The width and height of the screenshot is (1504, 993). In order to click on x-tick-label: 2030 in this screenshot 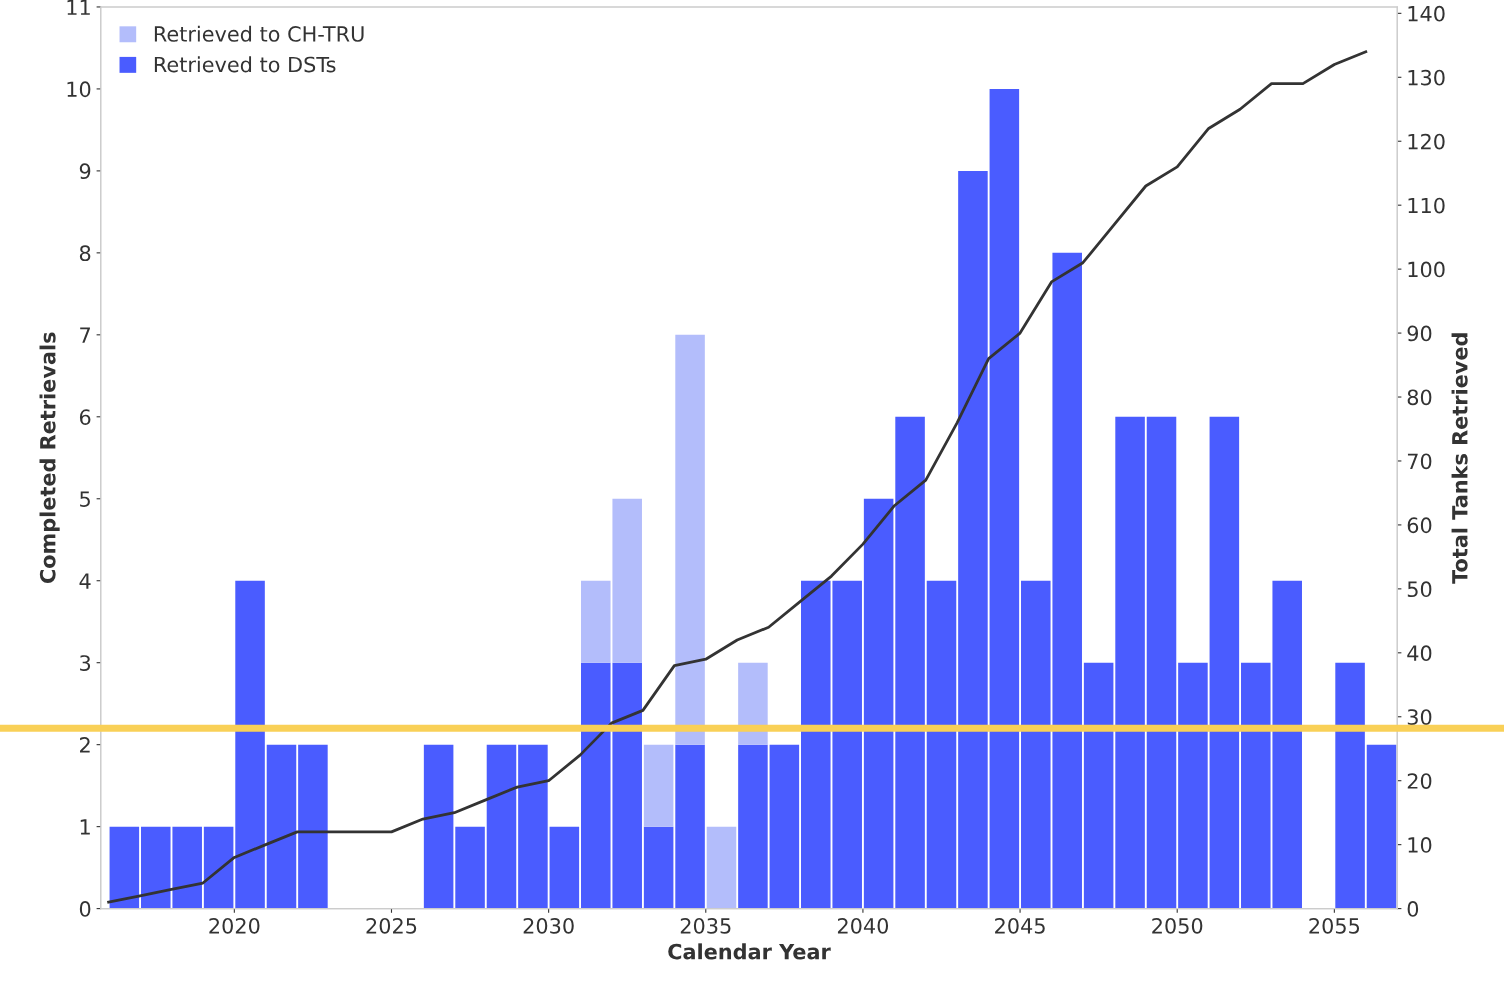, I will do `click(548, 925)`.